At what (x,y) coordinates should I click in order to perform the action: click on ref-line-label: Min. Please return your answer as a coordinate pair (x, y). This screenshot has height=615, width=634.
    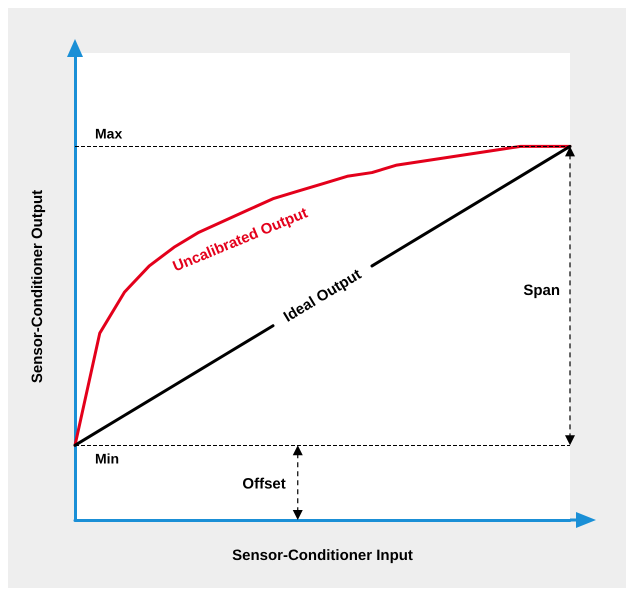
    Looking at the image, I should click on (107, 458).